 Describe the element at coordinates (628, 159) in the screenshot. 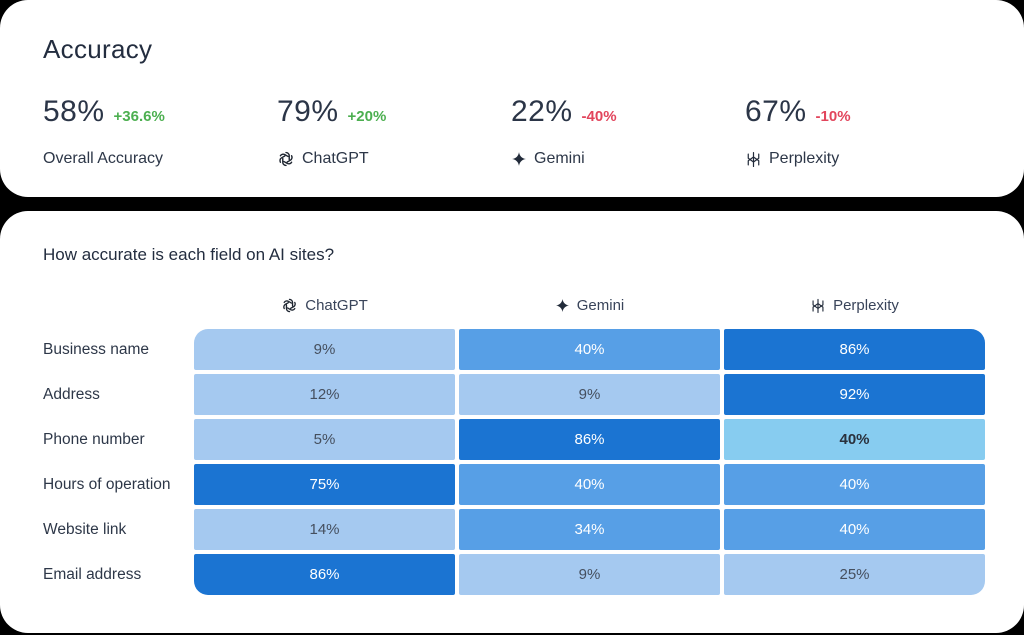

I see `gemini-label-row: Gemini` at that location.